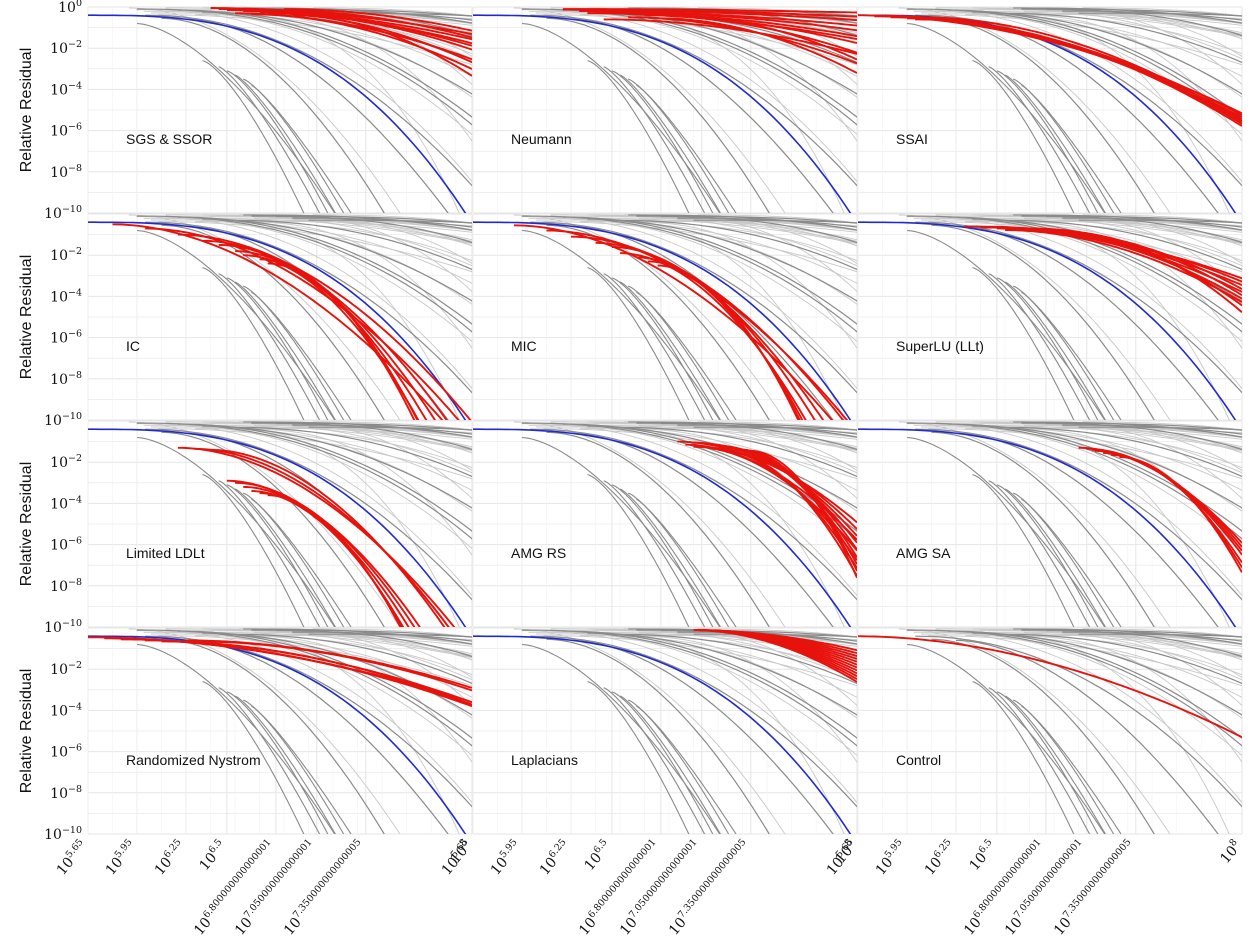 Image resolution: width=1250 pixels, height=938 pixels. Describe the element at coordinates (554, 857) in the screenshot. I see `x-tick-label: 106.25` at that location.